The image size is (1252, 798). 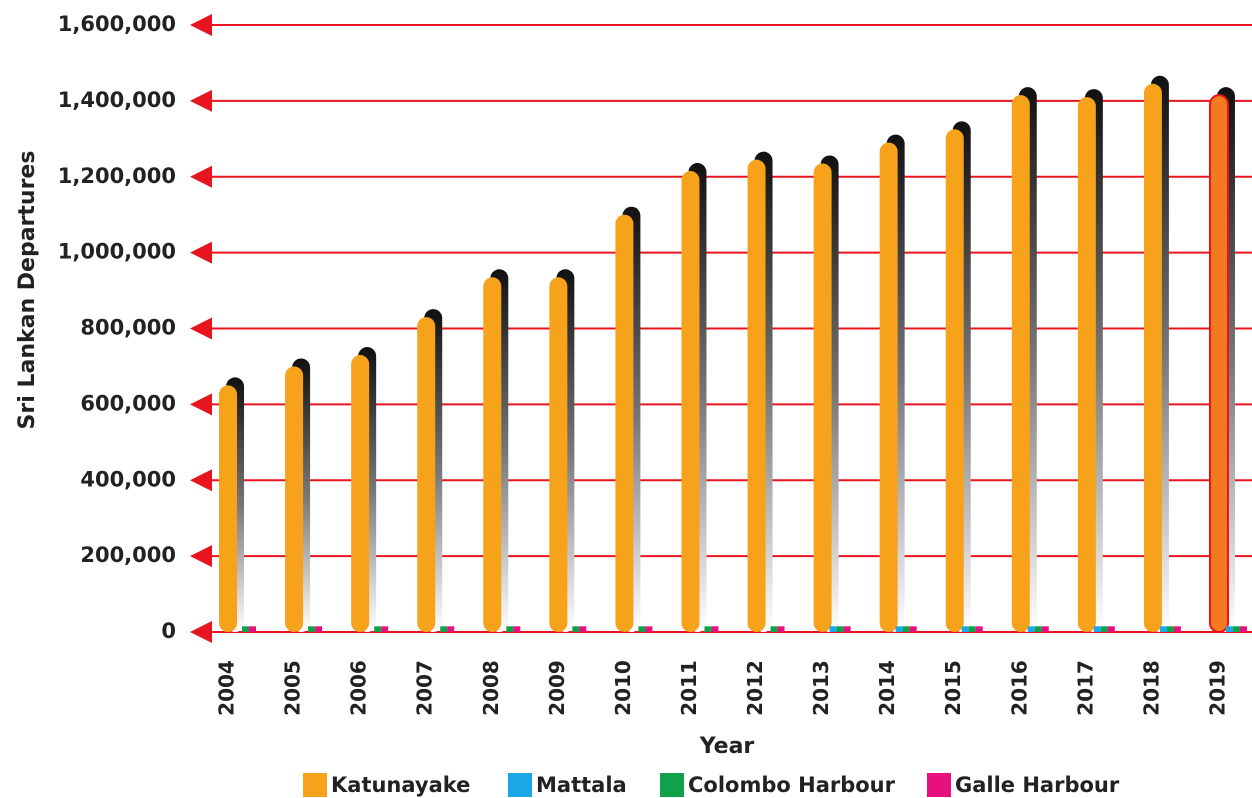 What do you see at coordinates (227, 688) in the screenshot?
I see `x-tick-label: 2004` at bounding box center [227, 688].